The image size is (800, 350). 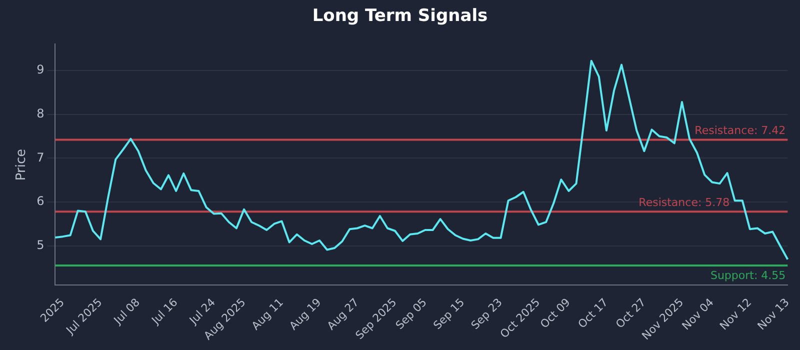 What do you see at coordinates (40, 245) in the screenshot?
I see `y-tick-label: 5` at bounding box center [40, 245].